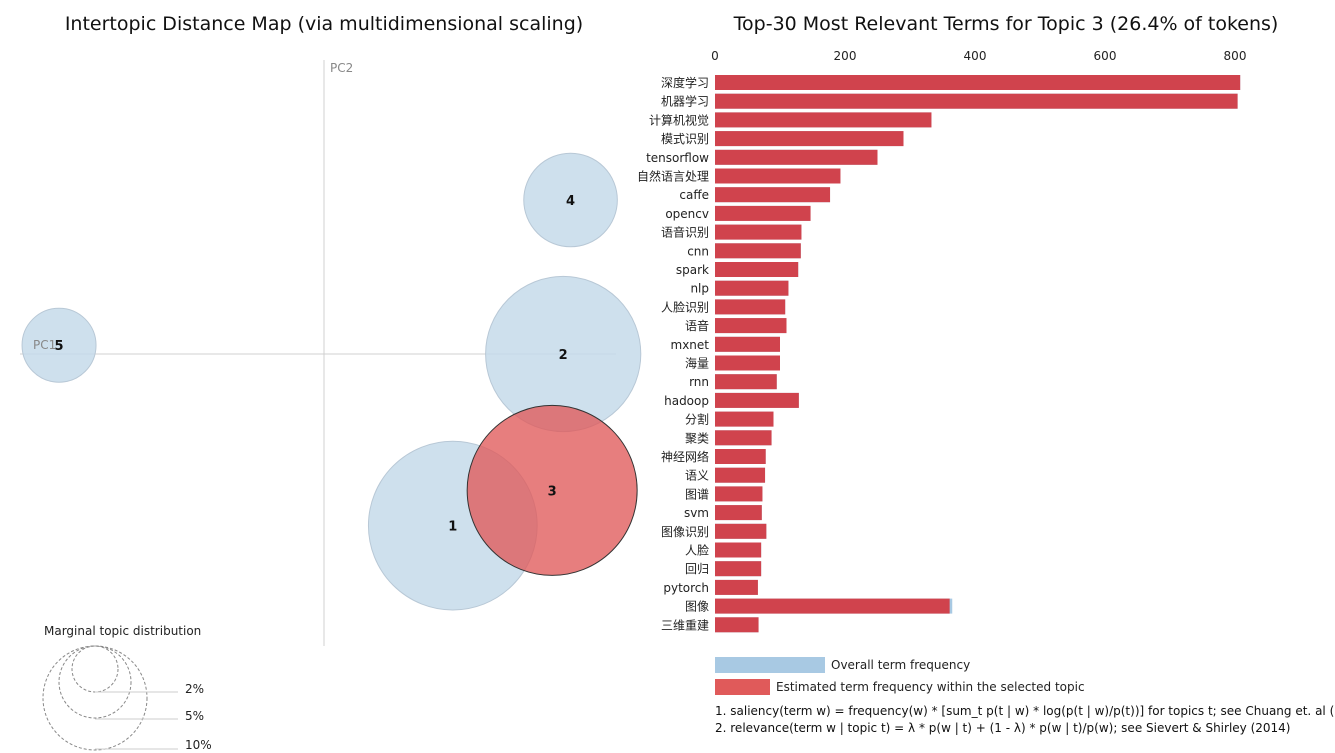 This screenshot has height=753, width=1335. What do you see at coordinates (697, 363) in the screenshot?
I see `term-label: 海量` at bounding box center [697, 363].